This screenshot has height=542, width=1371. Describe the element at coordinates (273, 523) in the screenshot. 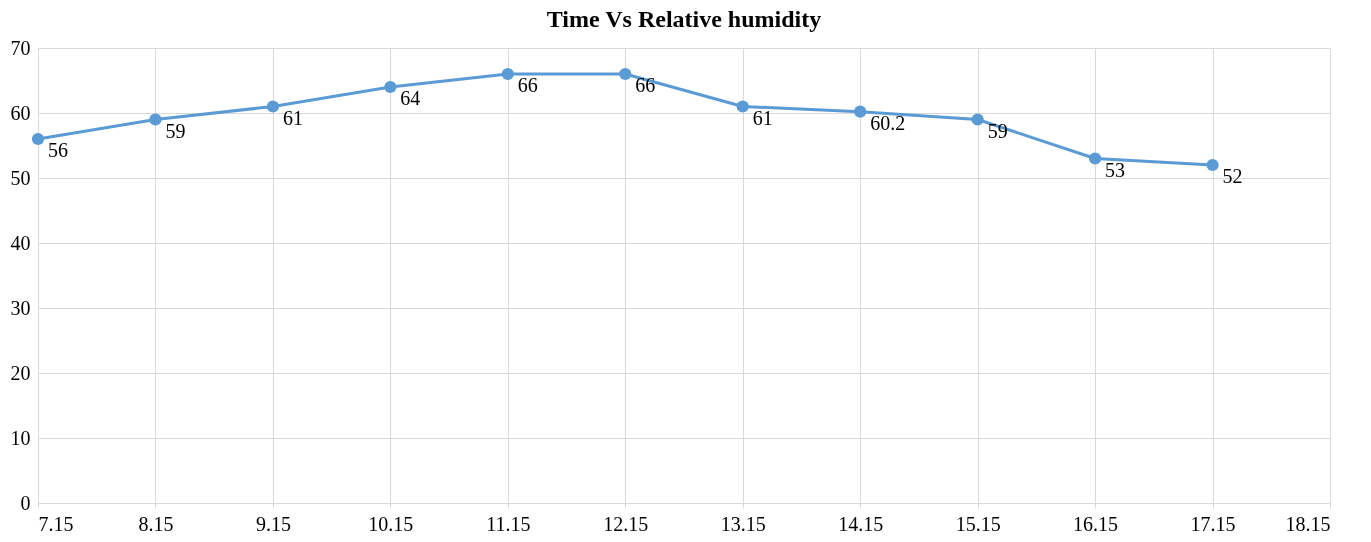

I see `x-tick-label: 9.15` at that location.